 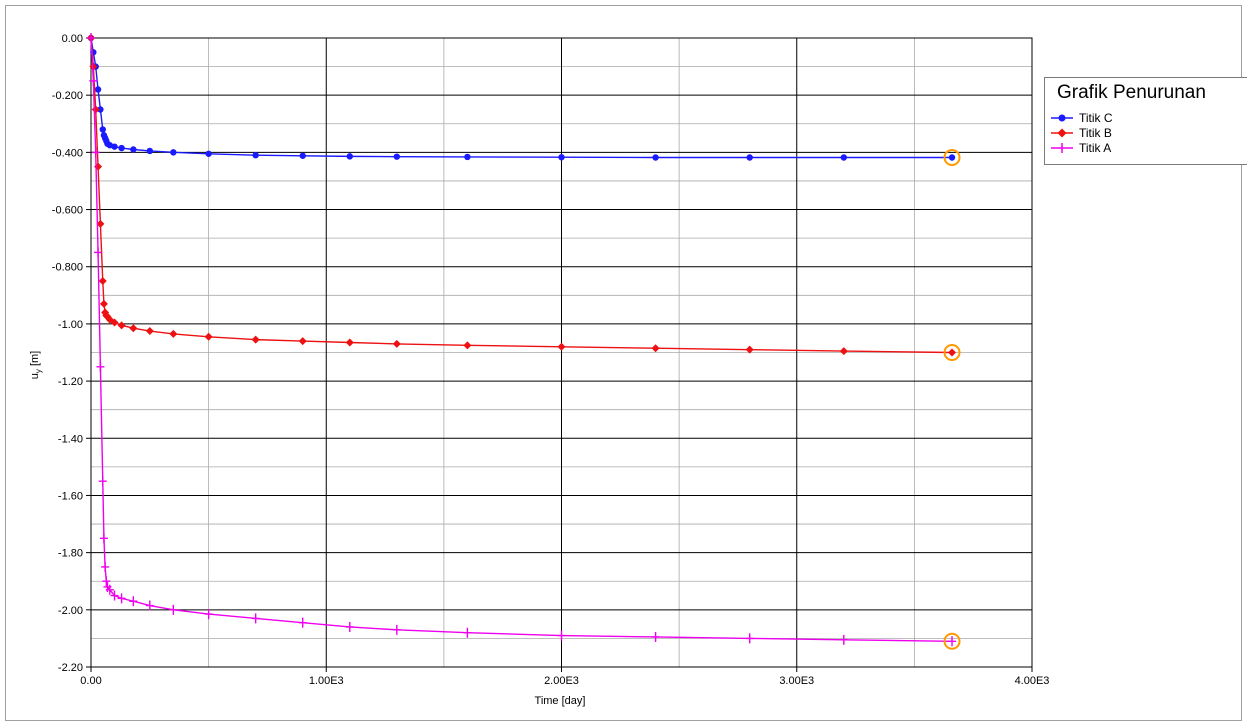 What do you see at coordinates (70, 554) in the screenshot?
I see `y-tick-label: -1.80` at bounding box center [70, 554].